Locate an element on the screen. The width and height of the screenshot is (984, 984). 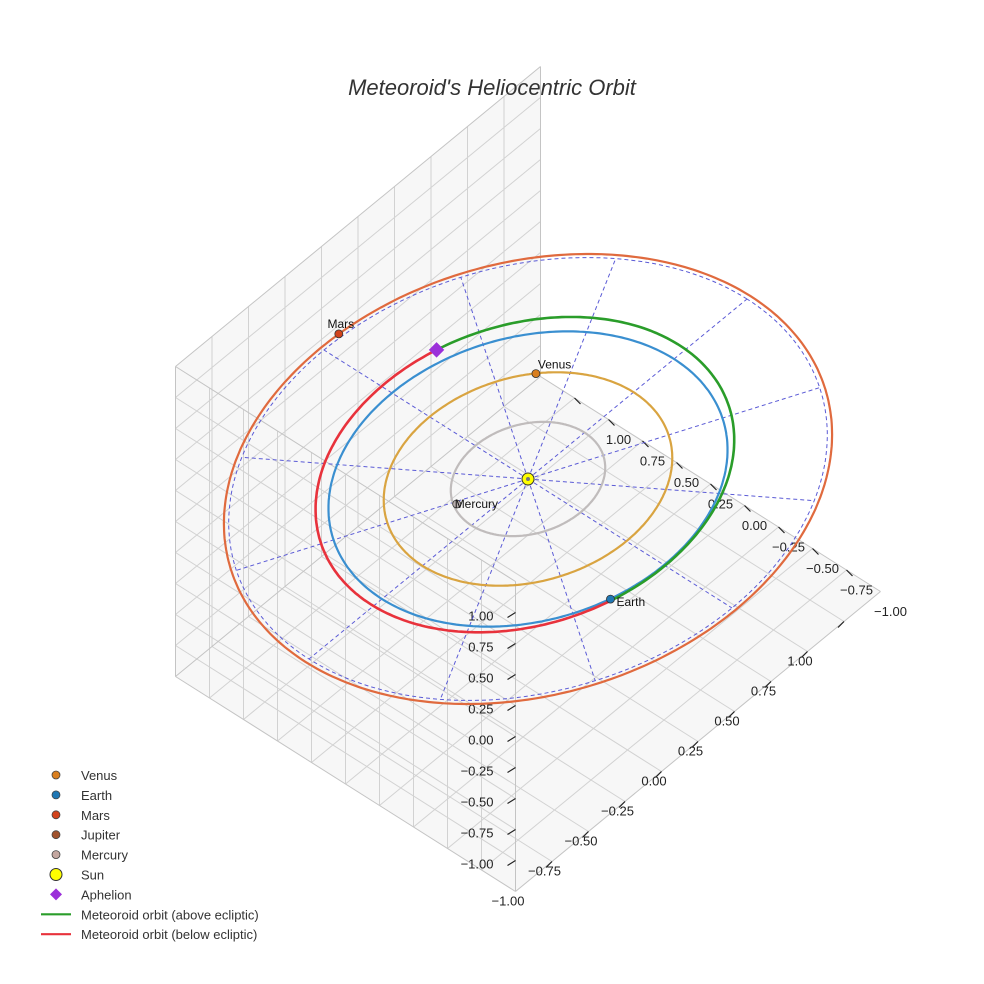
planet-earth is located at coordinates (610, 599).